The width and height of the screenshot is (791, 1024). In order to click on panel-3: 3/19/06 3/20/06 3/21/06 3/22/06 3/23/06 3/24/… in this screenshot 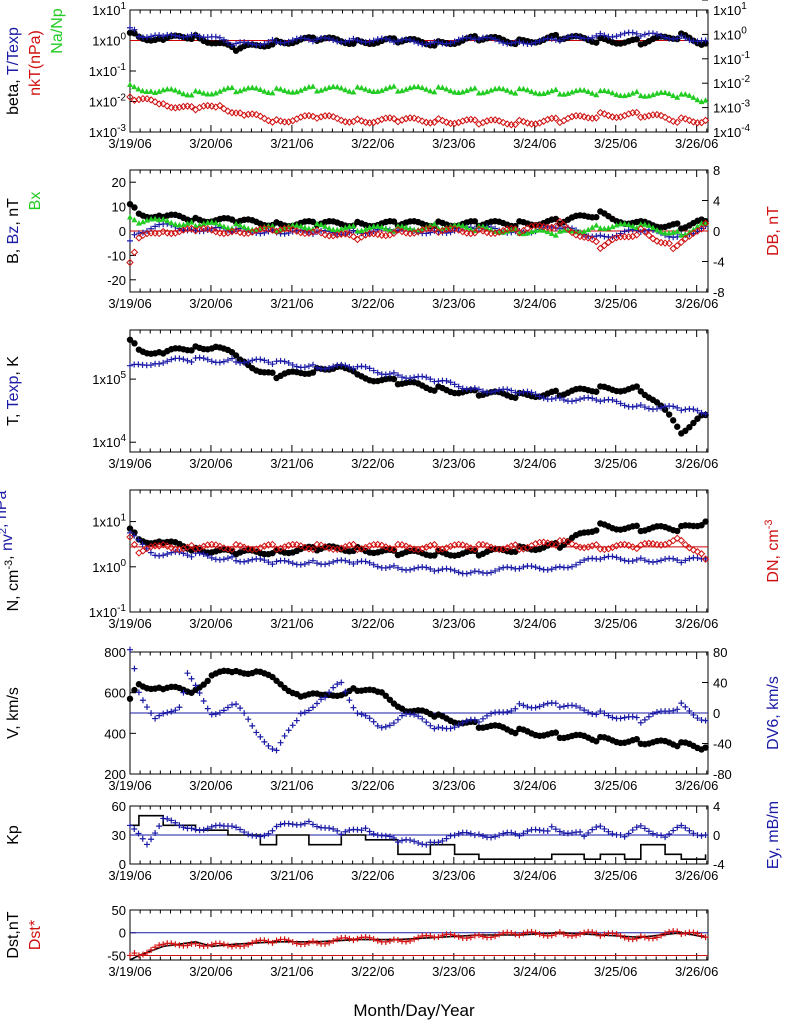, I will do `click(361, 400)`.